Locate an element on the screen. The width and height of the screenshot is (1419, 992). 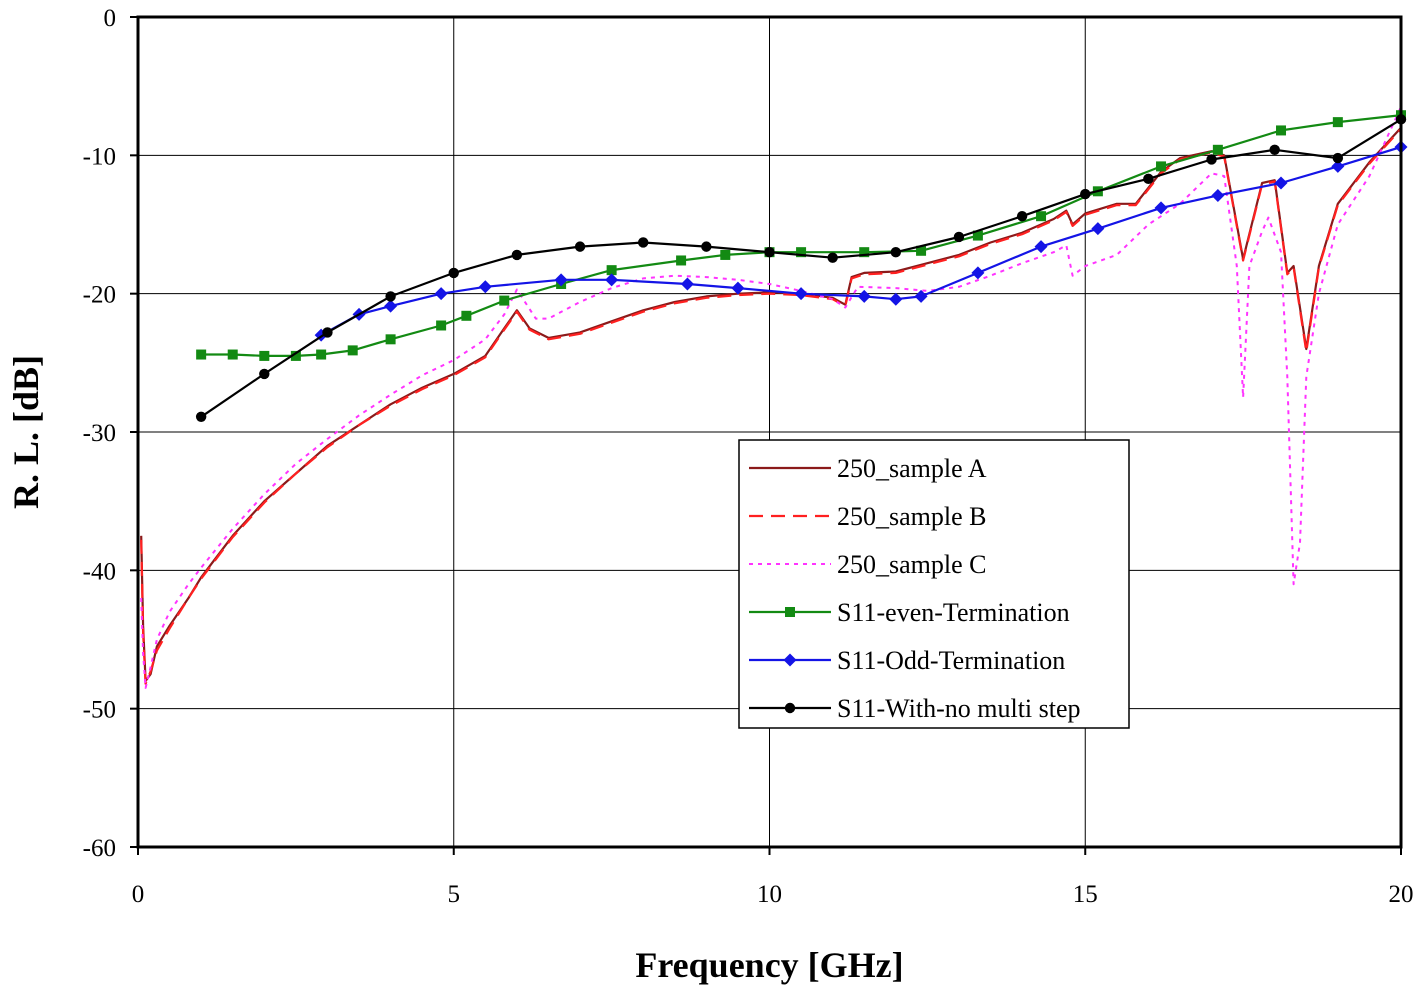
legend-entry: S11-With-no multi step is located at coordinates (915, 708).